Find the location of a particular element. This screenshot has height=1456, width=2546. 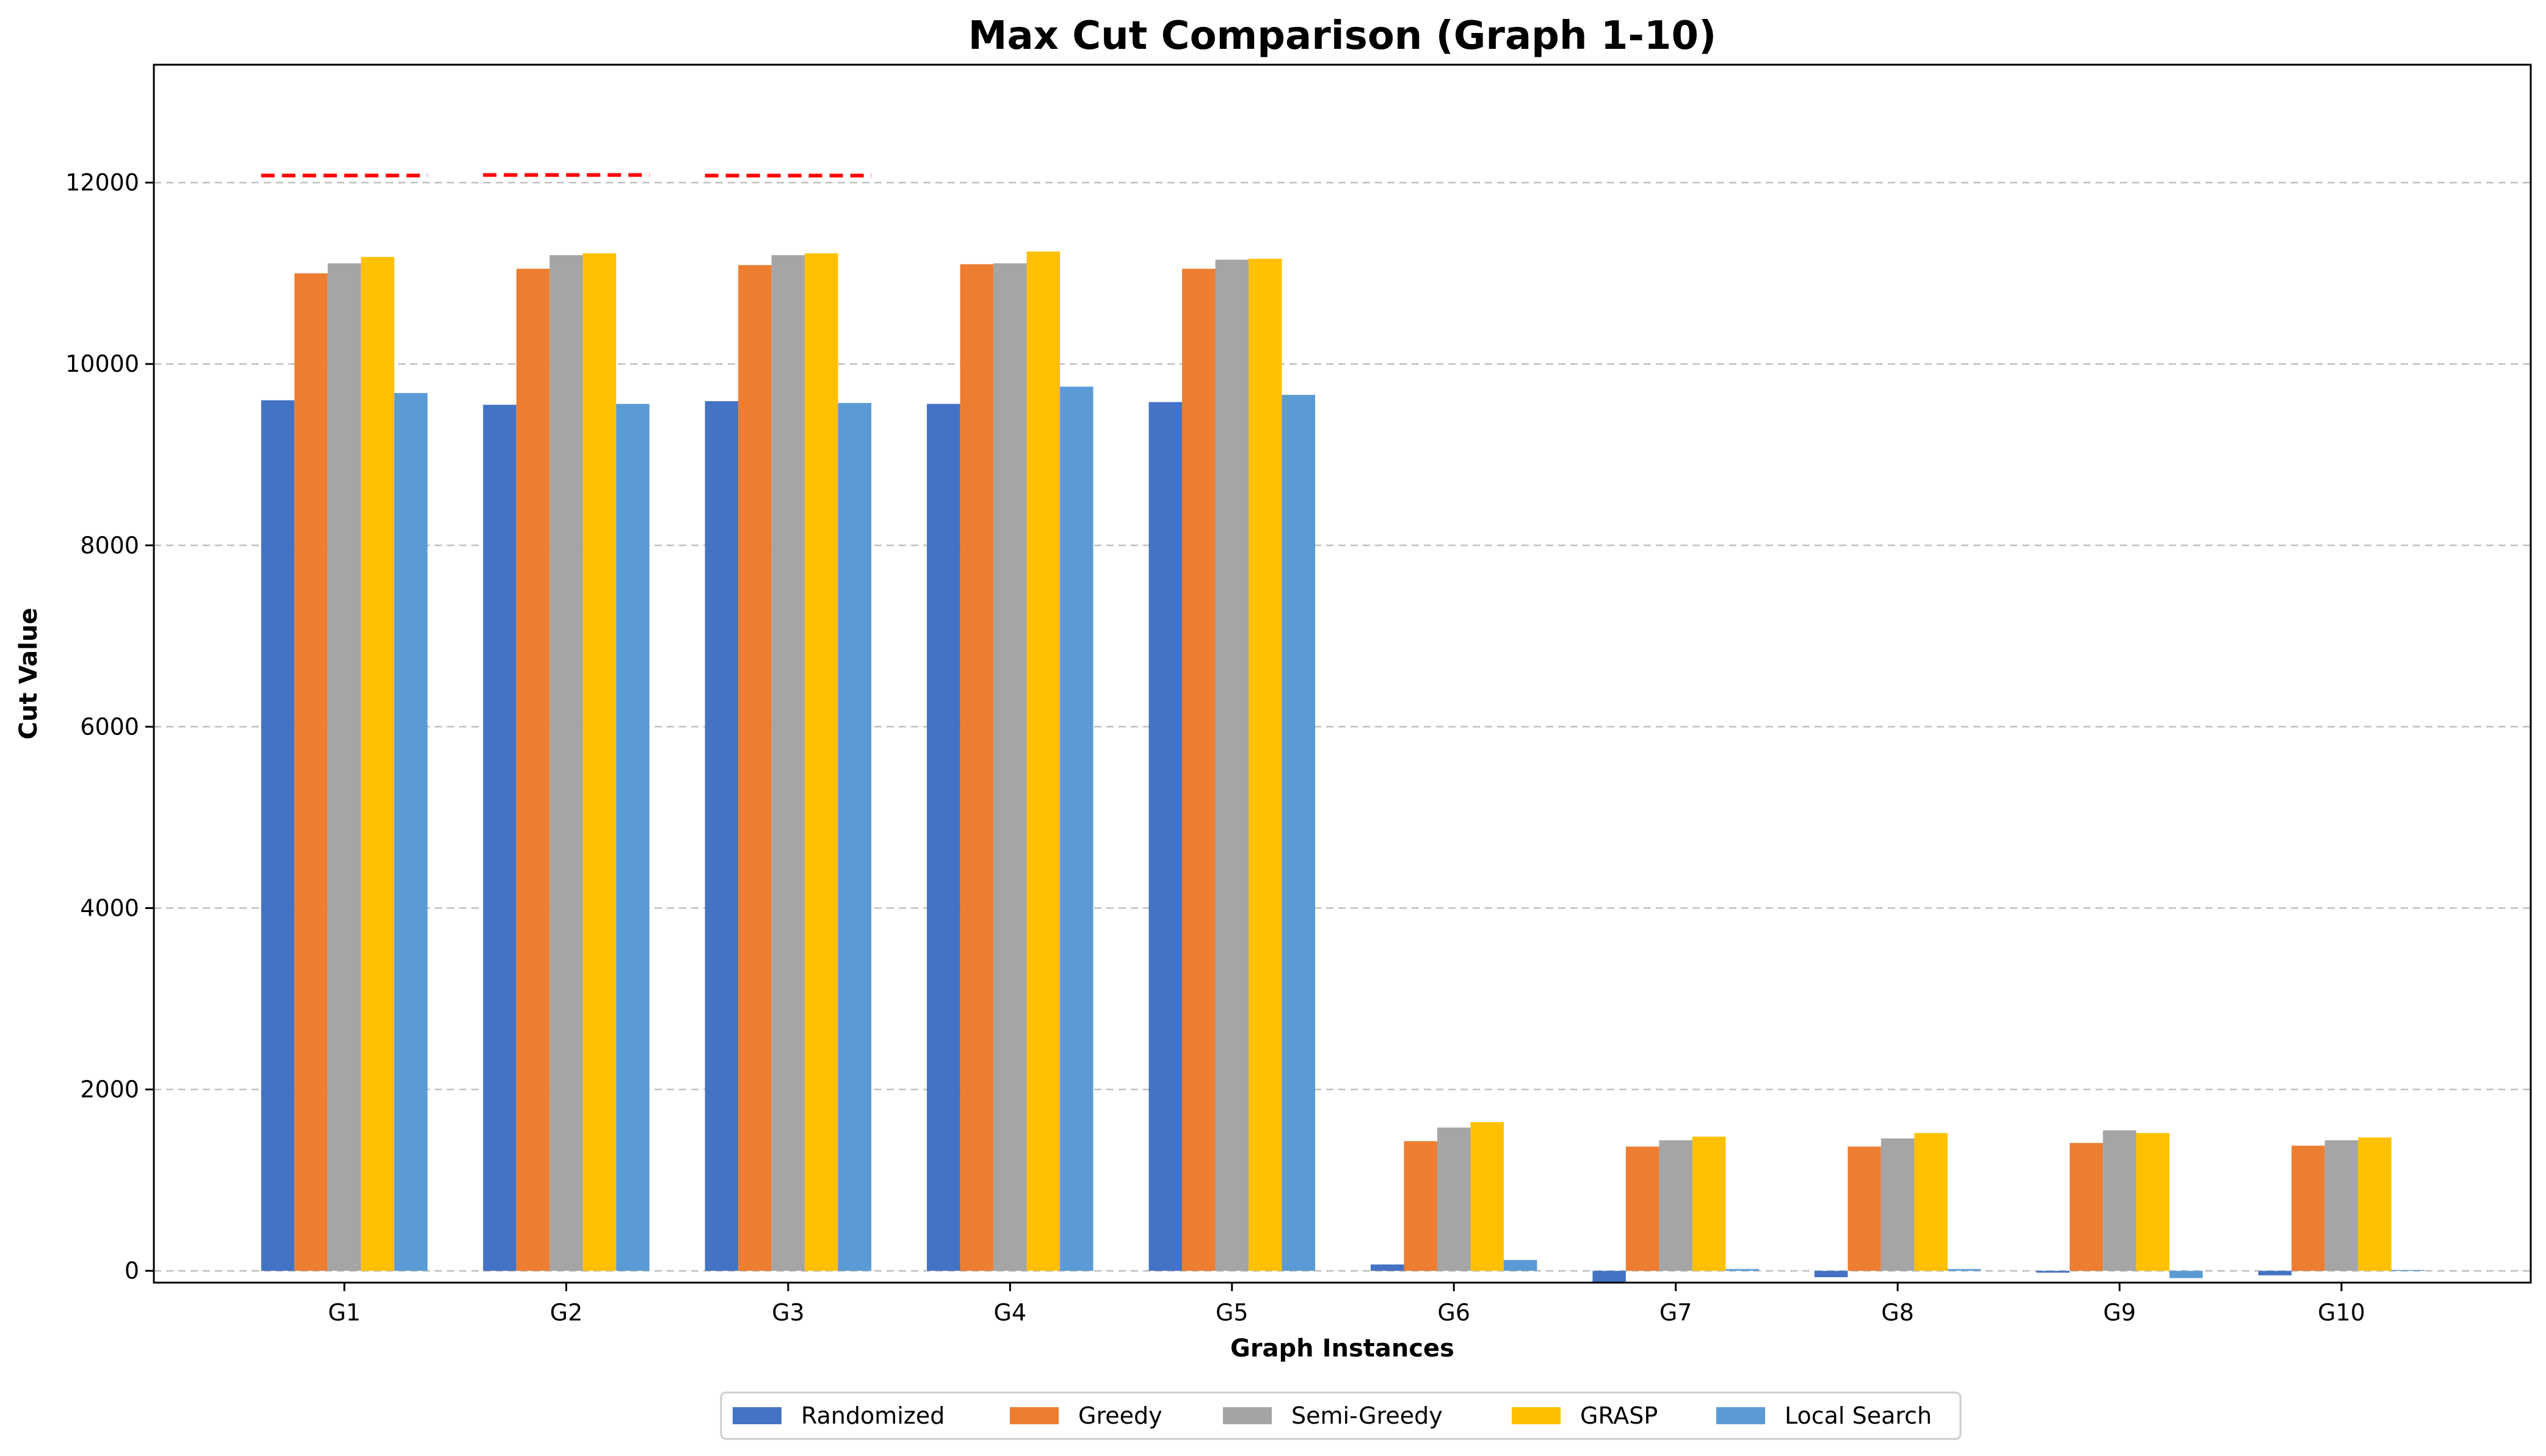

legend-swatch-local-search is located at coordinates (1740, 1415).